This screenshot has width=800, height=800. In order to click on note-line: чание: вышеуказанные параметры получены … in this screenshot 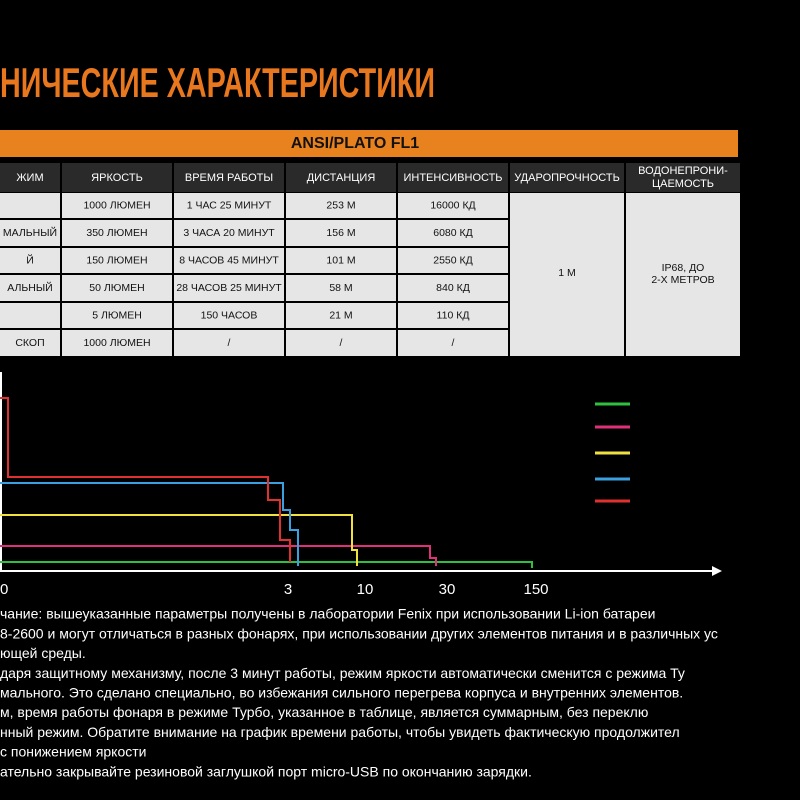, I will do `click(327, 614)`.